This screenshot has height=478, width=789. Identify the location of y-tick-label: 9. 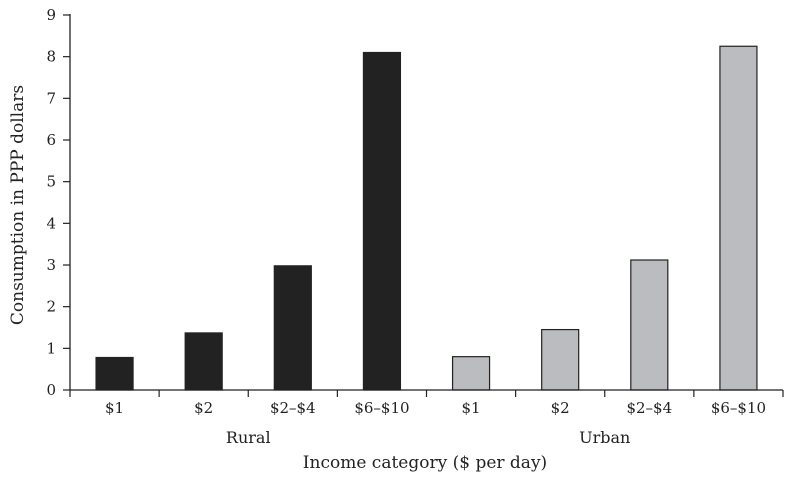
(51, 15).